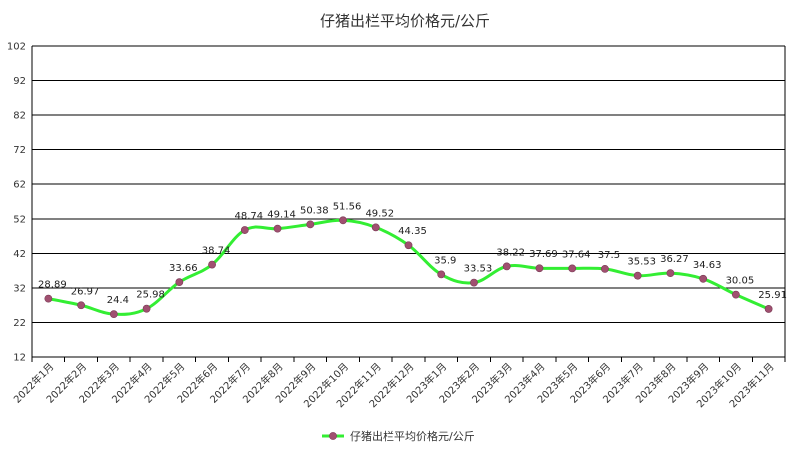 The height and width of the screenshot is (456, 800). Describe the element at coordinates (19, 219) in the screenshot. I see `y-tick-label-52: 52` at that location.